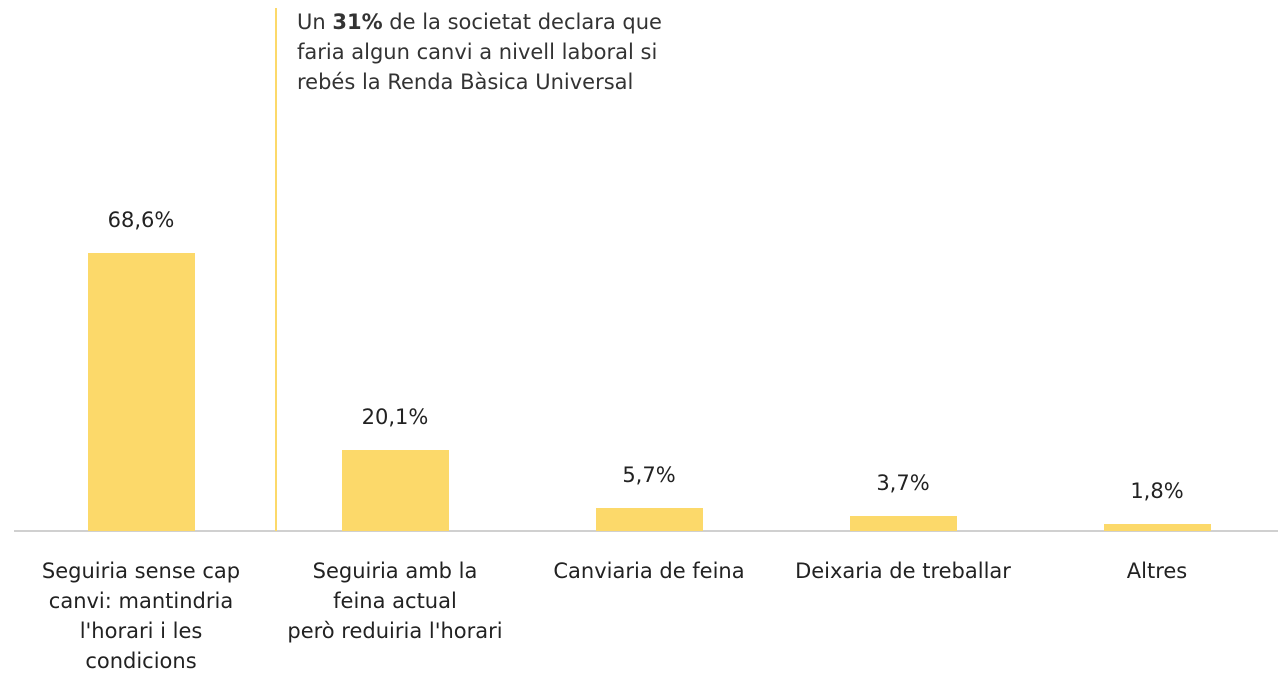 The height and width of the screenshot is (680, 1278). What do you see at coordinates (1157, 490) in the screenshot?
I see `value-label: 1,8%` at bounding box center [1157, 490].